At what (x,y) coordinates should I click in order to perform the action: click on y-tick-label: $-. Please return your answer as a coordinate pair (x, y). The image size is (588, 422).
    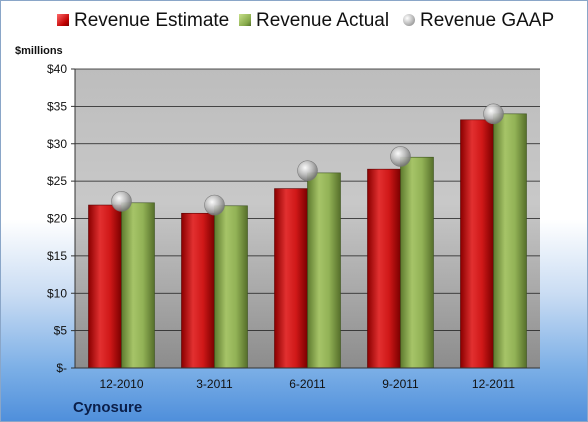
    Looking at the image, I should click on (61, 368).